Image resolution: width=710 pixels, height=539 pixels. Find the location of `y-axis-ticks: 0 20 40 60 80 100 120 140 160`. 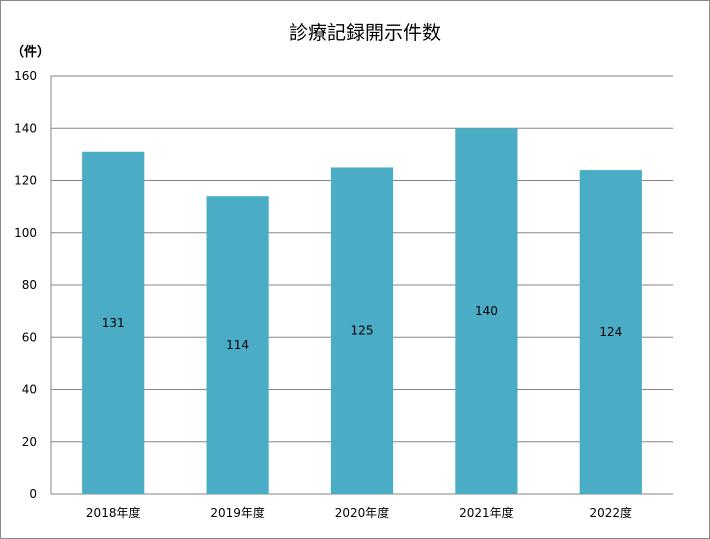

y-axis-ticks: 0 20 40 60 80 100 120 140 160 is located at coordinates (25, 285).